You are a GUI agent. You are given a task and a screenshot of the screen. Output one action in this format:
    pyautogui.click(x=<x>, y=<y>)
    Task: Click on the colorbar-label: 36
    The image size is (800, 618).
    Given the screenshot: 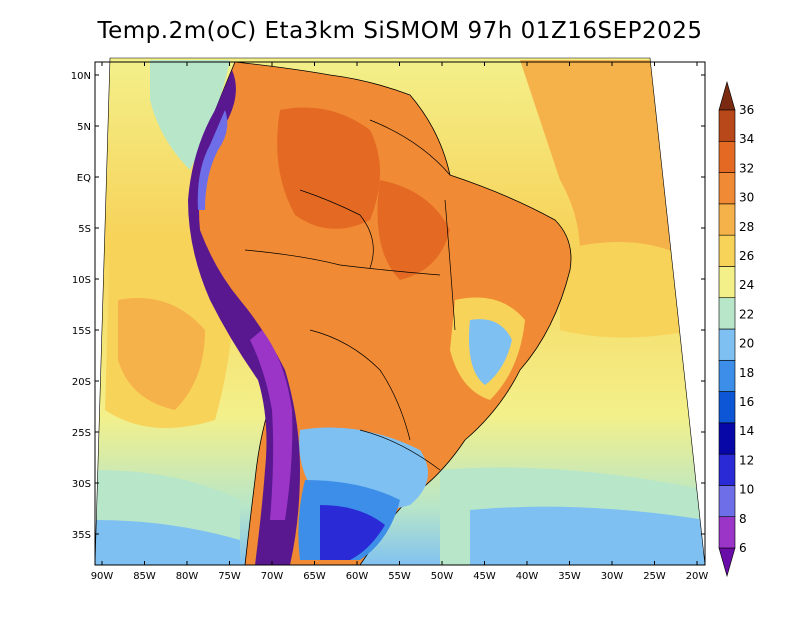 What is the action you would take?
    pyautogui.click(x=746, y=110)
    